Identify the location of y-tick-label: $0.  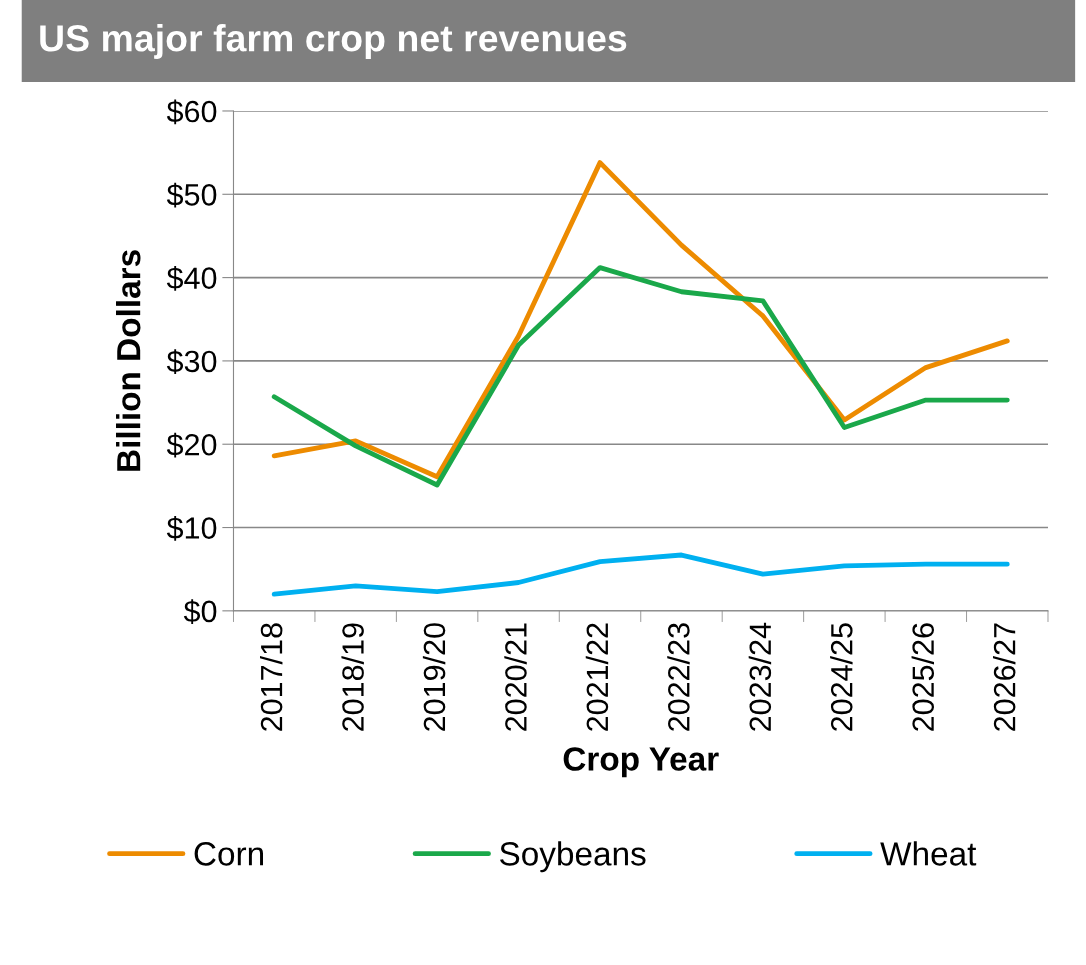
(200, 612).